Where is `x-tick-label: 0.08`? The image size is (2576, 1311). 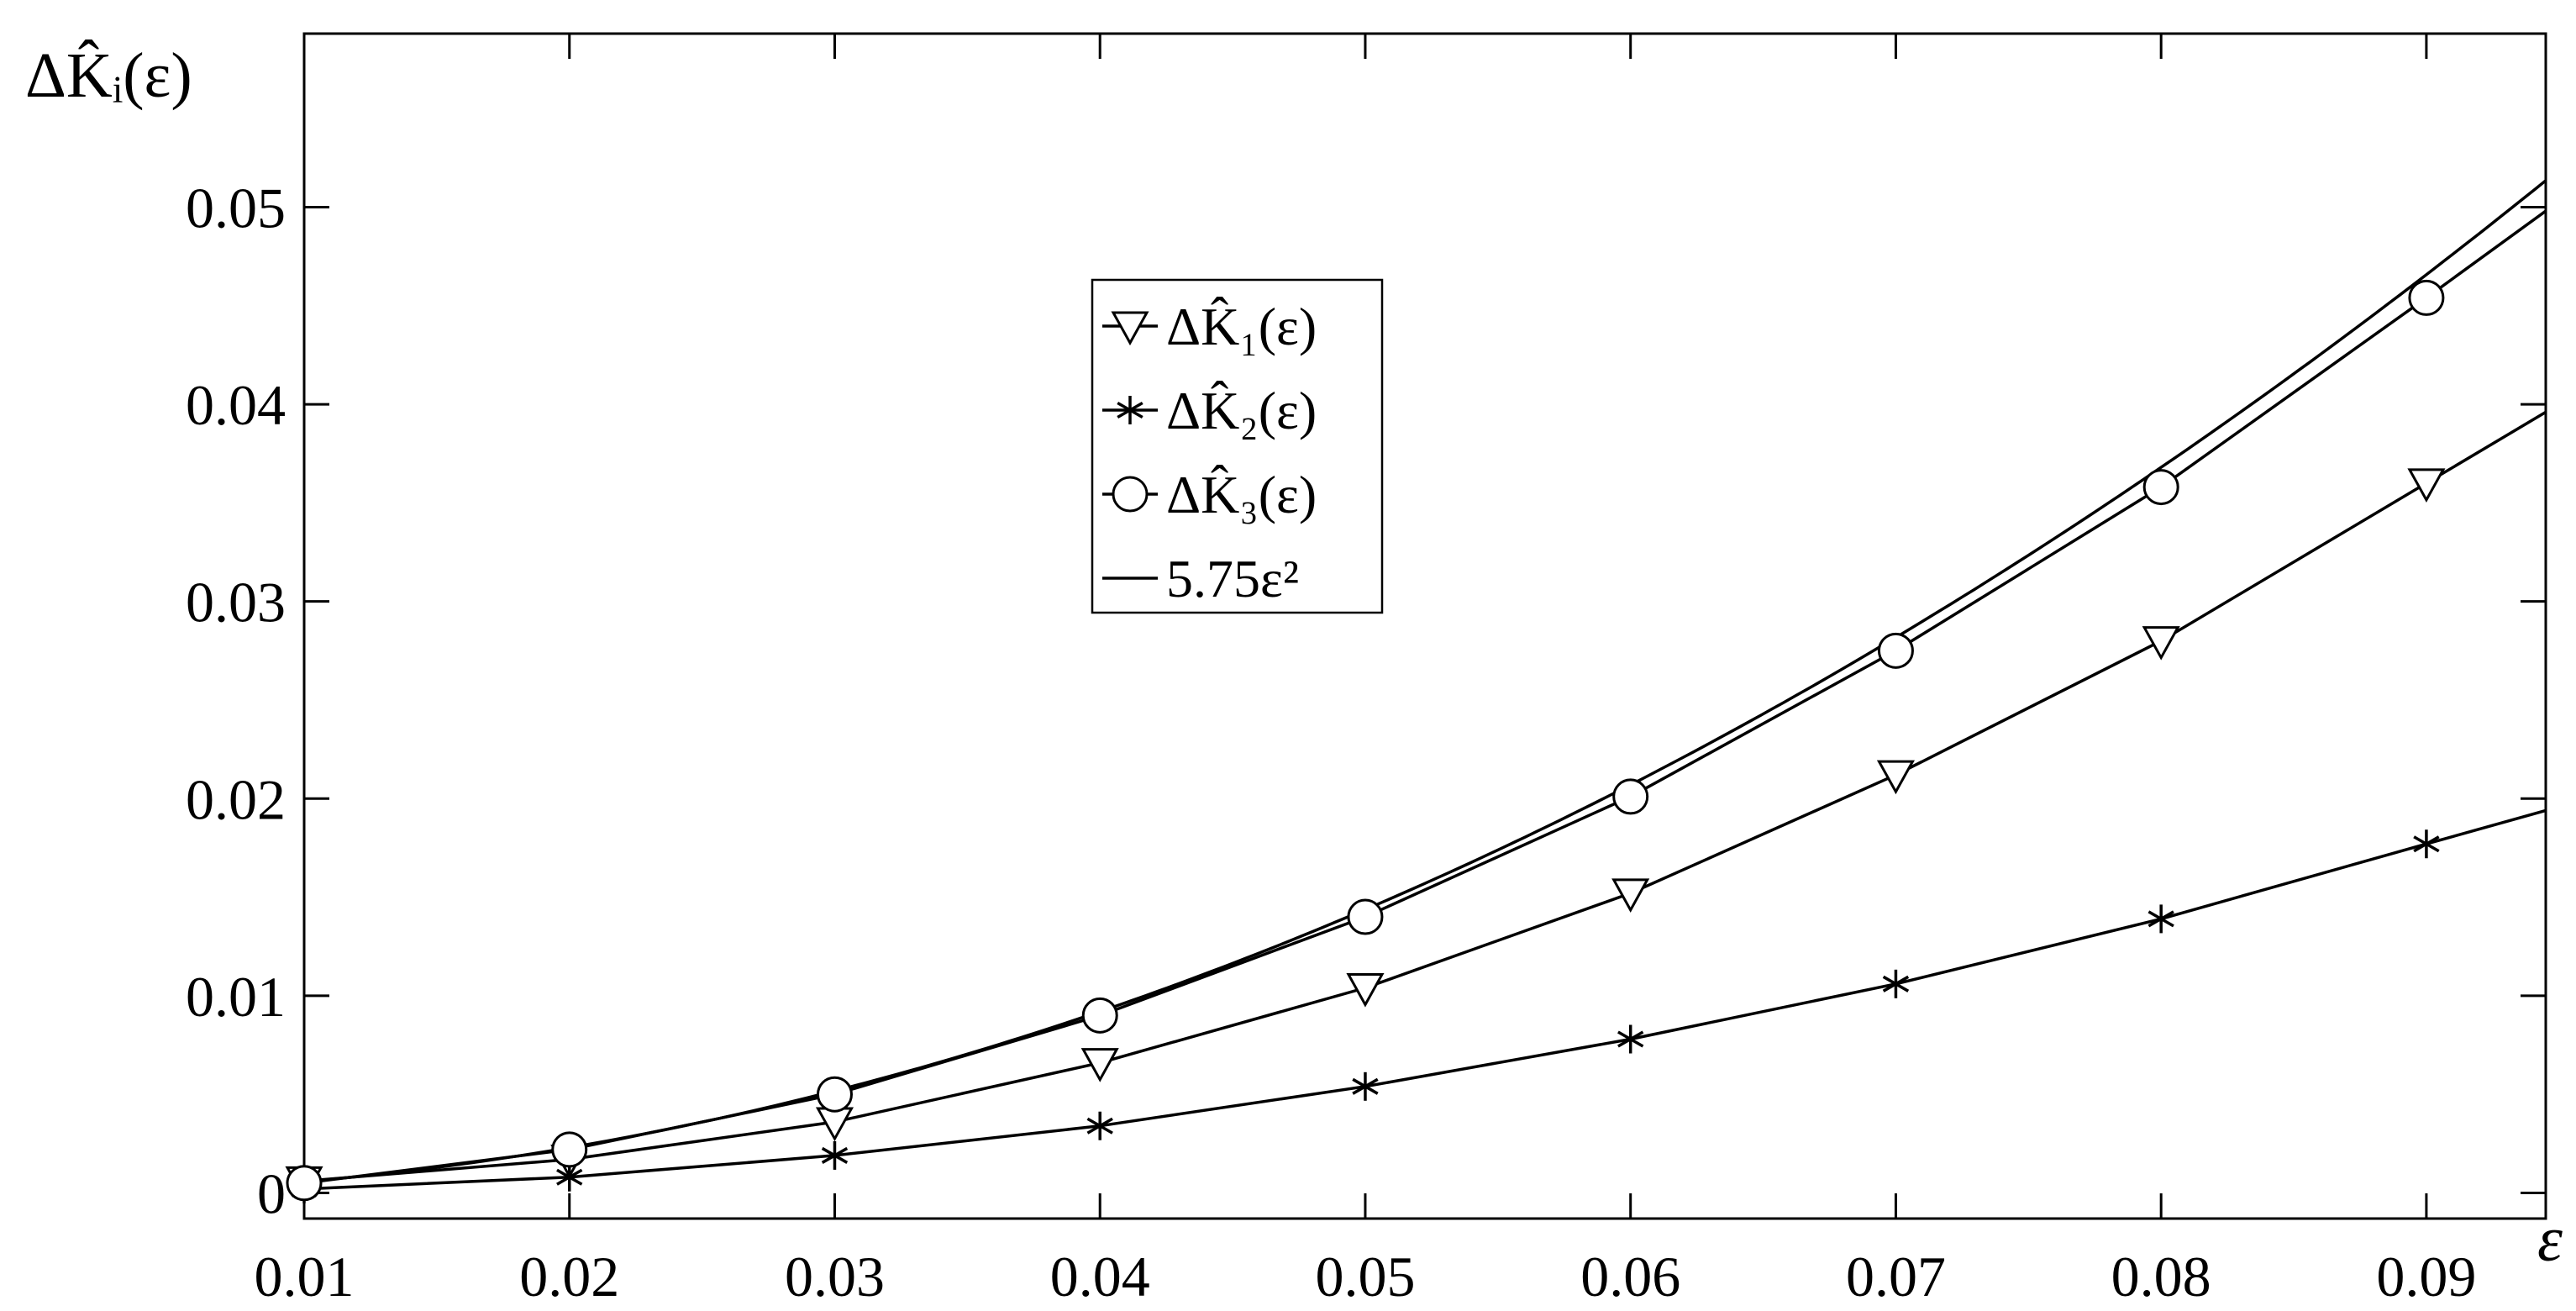 x-tick-label: 0.08 is located at coordinates (2161, 1276).